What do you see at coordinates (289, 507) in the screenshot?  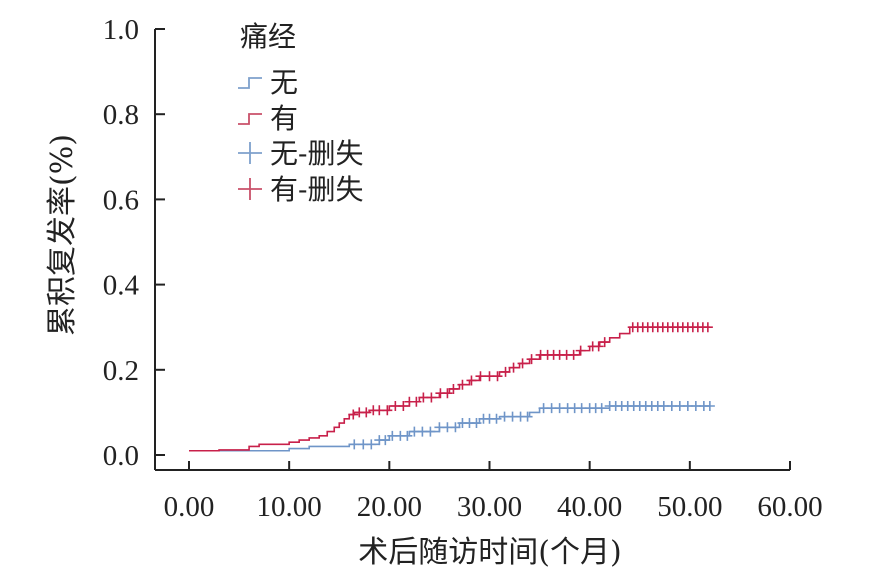 I see `x-tick-label-1: 10.00` at bounding box center [289, 507].